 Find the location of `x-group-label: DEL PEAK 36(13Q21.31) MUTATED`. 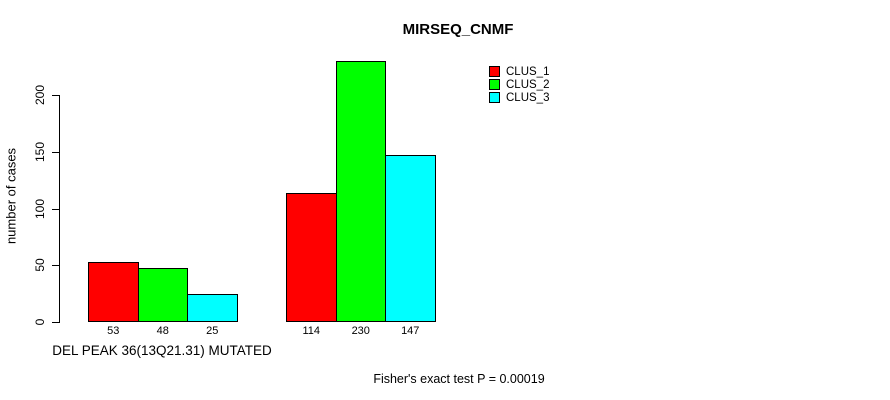

x-group-label: DEL PEAK 36(13Q21.31) MUTATED is located at coordinates (162, 350).